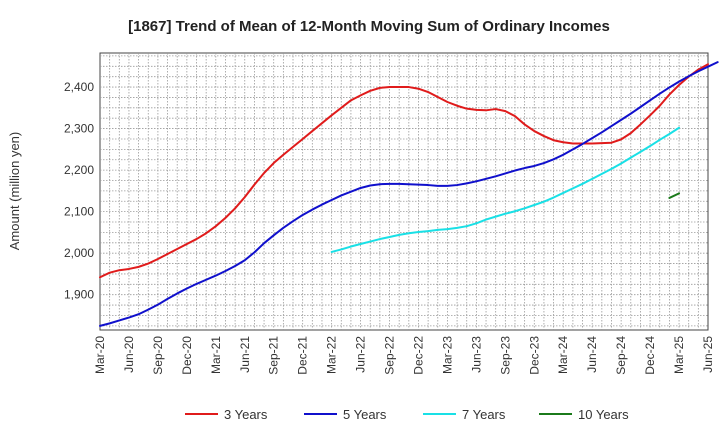 The height and width of the screenshot is (440, 720). Describe the element at coordinates (365, 414) in the screenshot. I see `legend-label: 5 Years` at that location.